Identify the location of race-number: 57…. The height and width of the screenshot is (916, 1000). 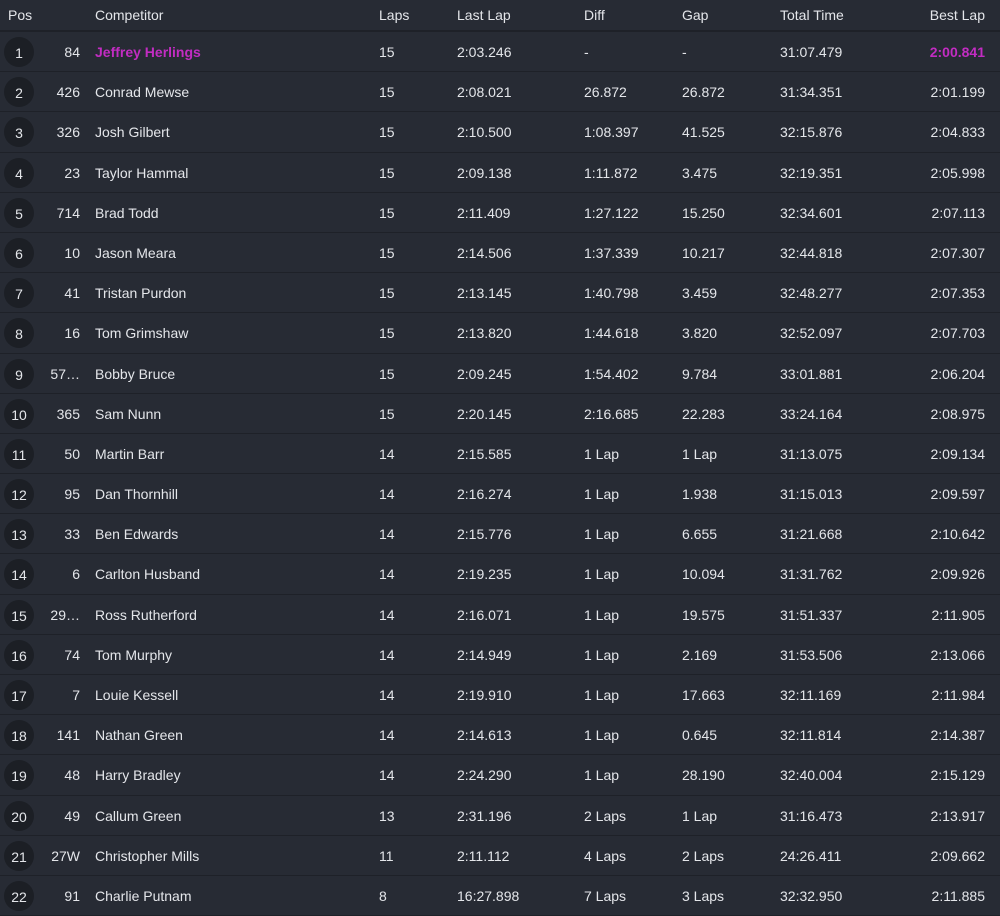
(65, 373).